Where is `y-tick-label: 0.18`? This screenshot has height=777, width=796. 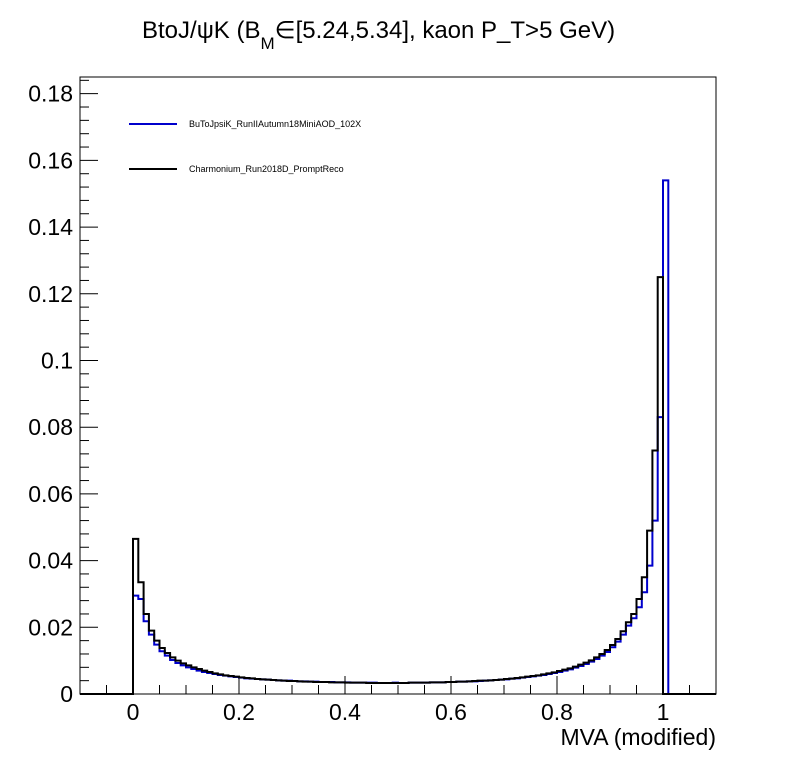
y-tick-label: 0.18 is located at coordinates (50, 94).